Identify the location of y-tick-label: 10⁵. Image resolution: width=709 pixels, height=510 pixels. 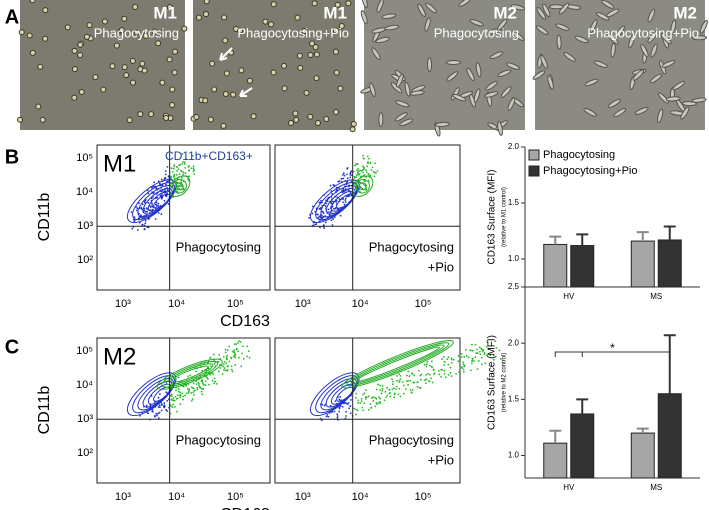
(84, 158).